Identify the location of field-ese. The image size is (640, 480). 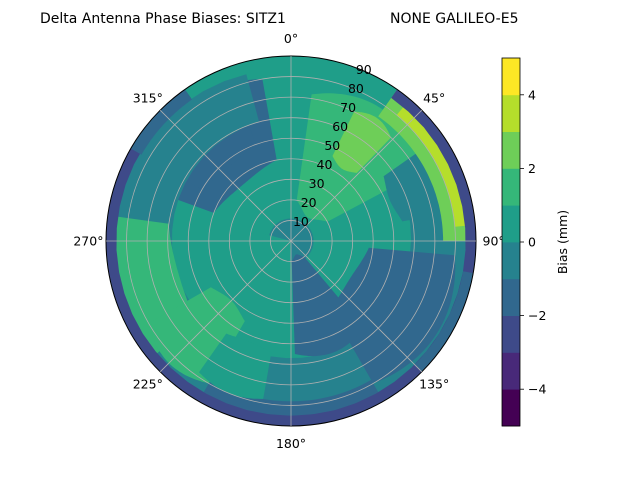
(393, 315).